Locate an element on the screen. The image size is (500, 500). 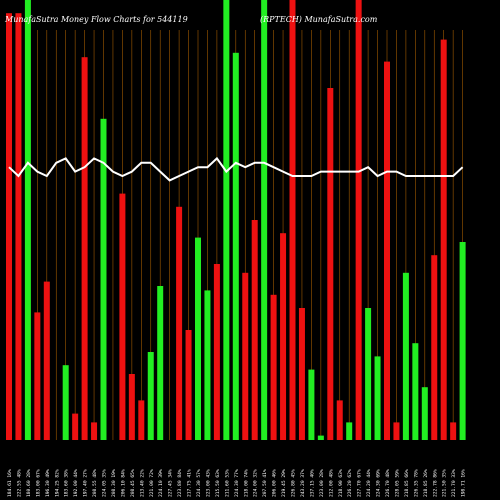
x-tick-label: 207.50 41% is located at coordinates (265, 483).